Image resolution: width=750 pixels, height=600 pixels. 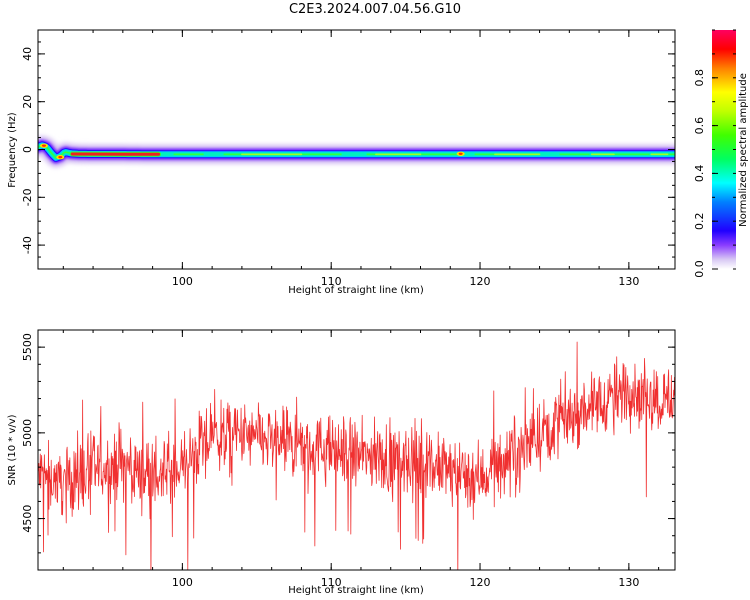 What do you see at coordinates (356, 151) in the screenshot?
I see `spectrogram-heatmap` at bounding box center [356, 151].